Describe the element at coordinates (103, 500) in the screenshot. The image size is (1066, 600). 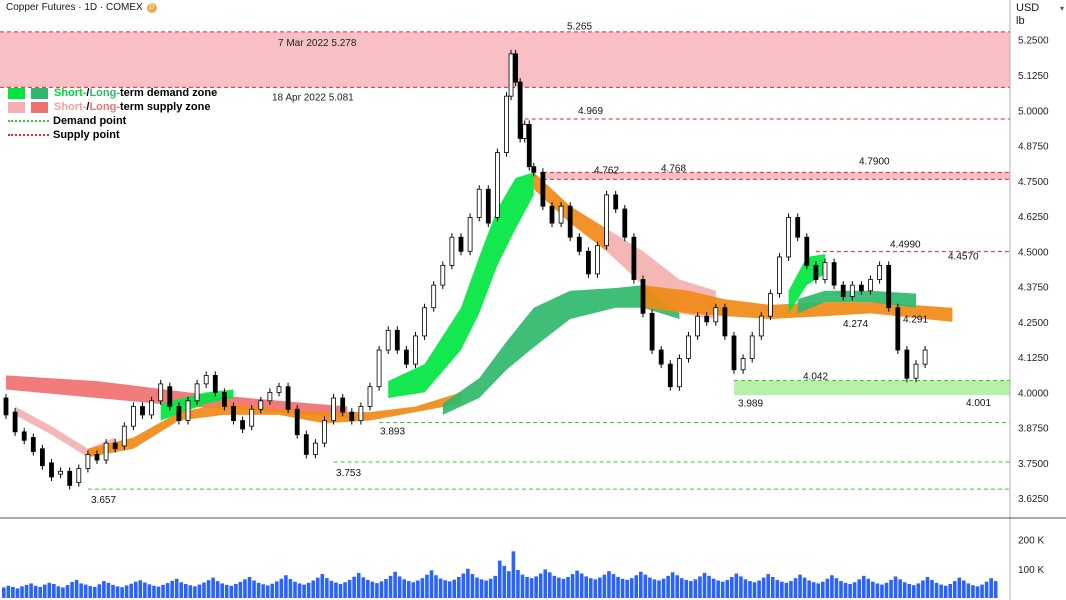
I see `label-3657: 3.657` at that location.